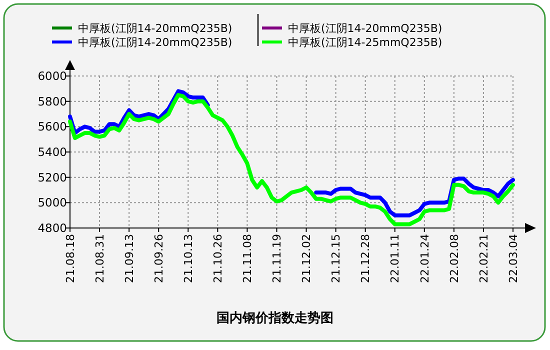  I want to click on text: 国内钢价指数走势图, so click(275, 318).